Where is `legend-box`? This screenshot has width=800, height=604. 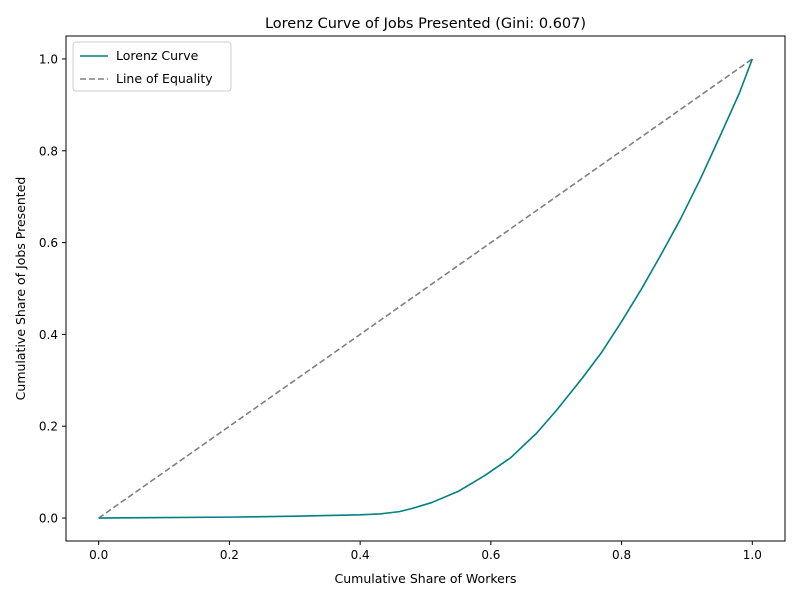
legend-box is located at coordinates (152, 66).